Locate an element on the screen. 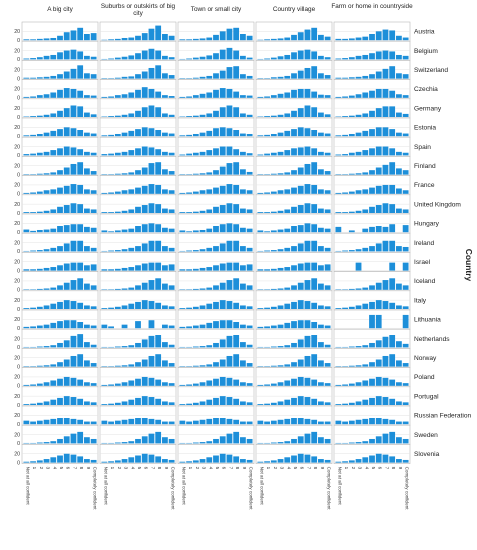  x-tick-label: 4 is located at coordinates (366, 468).